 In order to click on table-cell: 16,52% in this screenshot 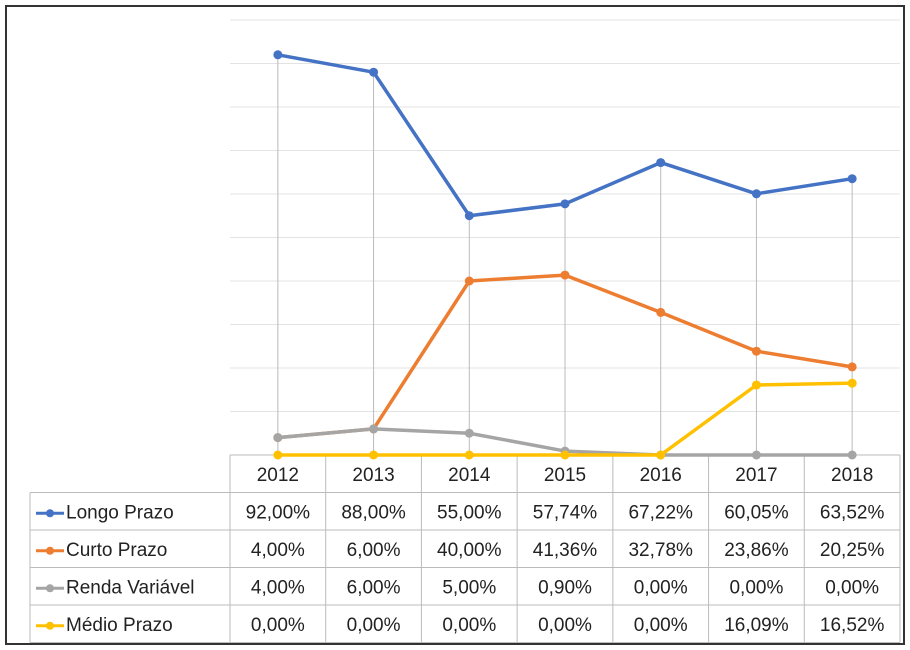, I will do `click(852, 625)`.